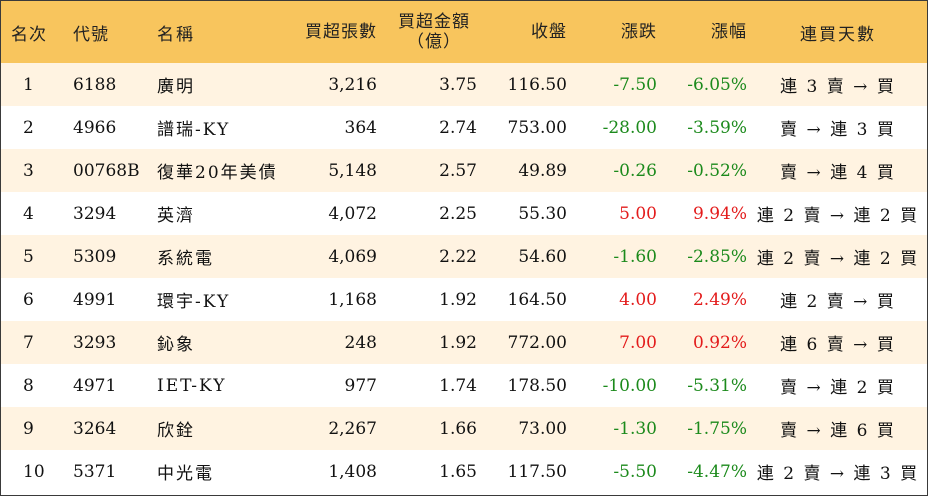 The width and height of the screenshot is (928, 496). I want to click on cell-rank: 2, so click(28, 127).